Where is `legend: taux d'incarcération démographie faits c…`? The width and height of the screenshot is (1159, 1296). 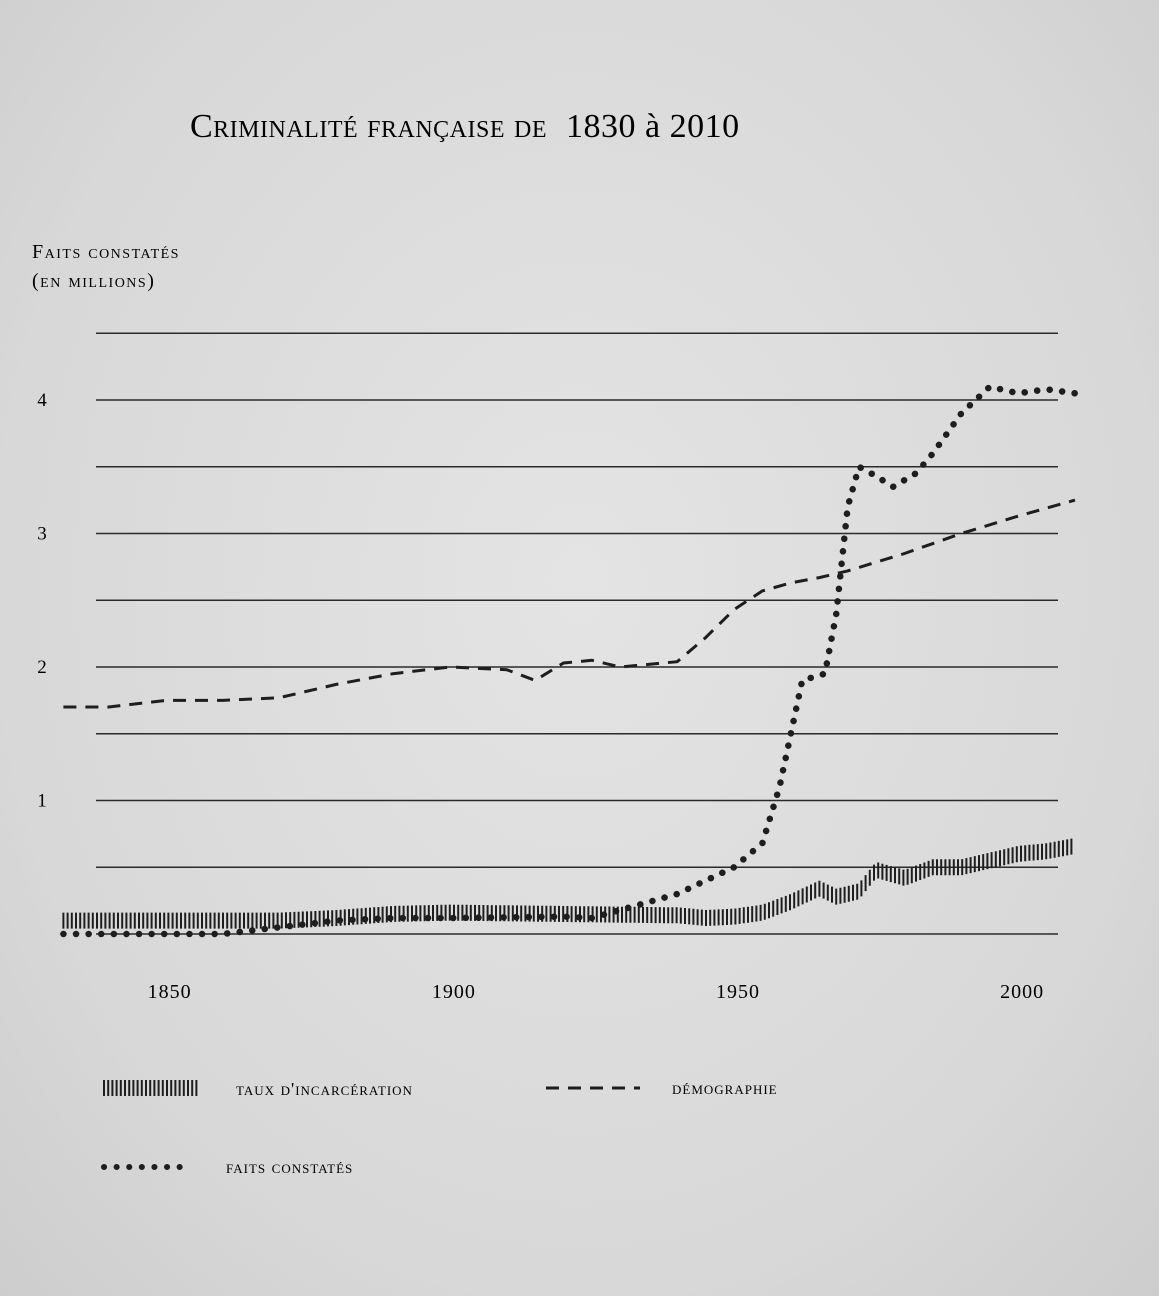
legend: taux d'incarcération démographie faits c… is located at coordinates (439, 1127).